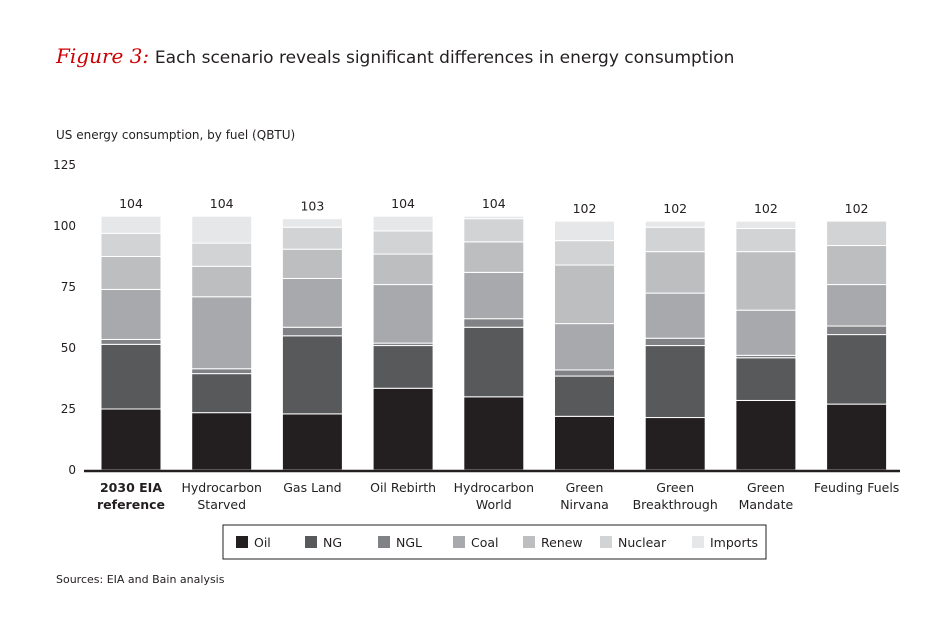 This screenshot has width=950, height=628. What do you see at coordinates (131, 504) in the screenshot?
I see `category-label: reference` at bounding box center [131, 504].